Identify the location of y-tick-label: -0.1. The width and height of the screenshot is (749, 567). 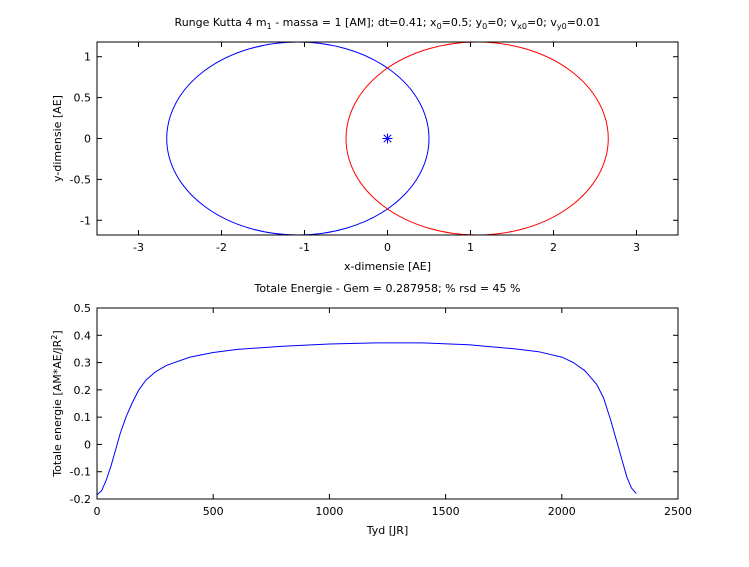
(80, 472).